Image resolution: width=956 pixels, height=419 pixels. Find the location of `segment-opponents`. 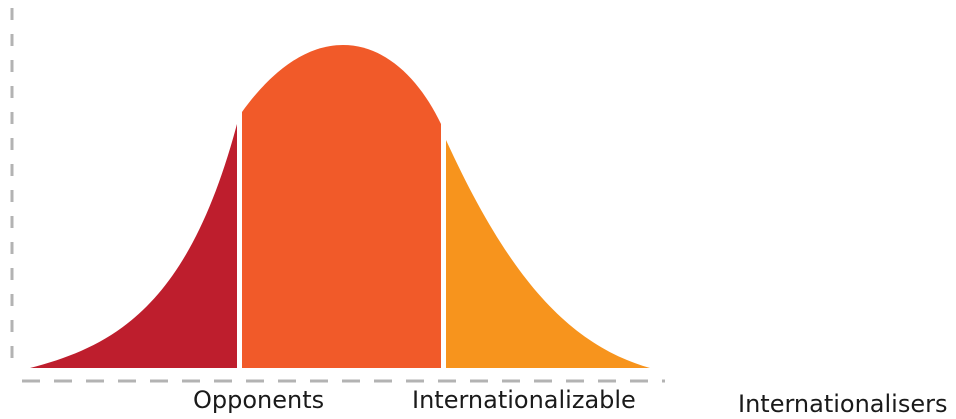

segment-opponents is located at coordinates (133, 246).